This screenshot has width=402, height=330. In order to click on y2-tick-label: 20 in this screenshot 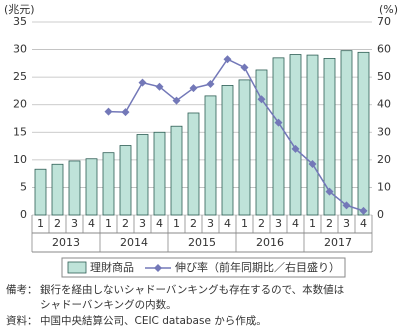, I will do `click(384, 159)`.